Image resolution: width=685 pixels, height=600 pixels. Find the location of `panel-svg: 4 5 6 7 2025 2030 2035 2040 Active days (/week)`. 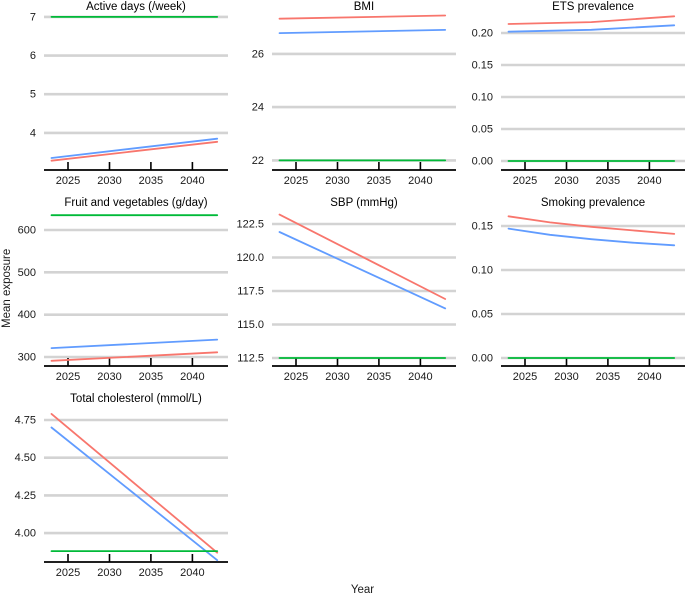

panel-svg: 4 5 6 7 2025 2030 2035 2040 Active days (/week) is located at coordinates (129, 94).